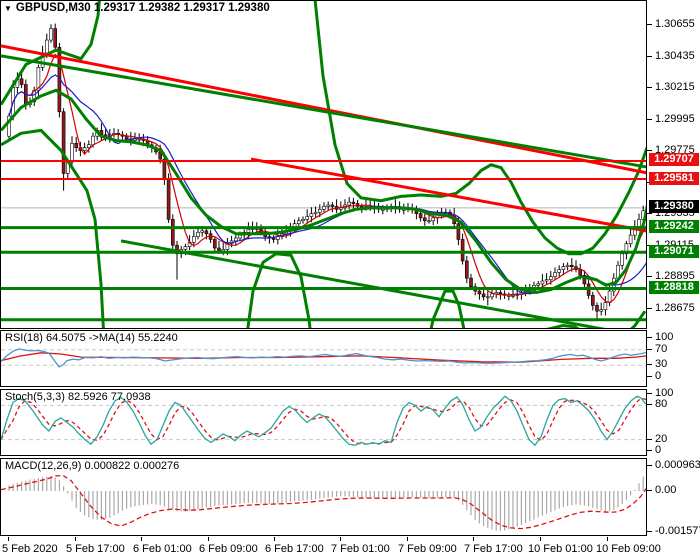  Describe the element at coordinates (294, 549) in the screenshot. I see `time-tick-label: 6 Feb 17:00` at that location.